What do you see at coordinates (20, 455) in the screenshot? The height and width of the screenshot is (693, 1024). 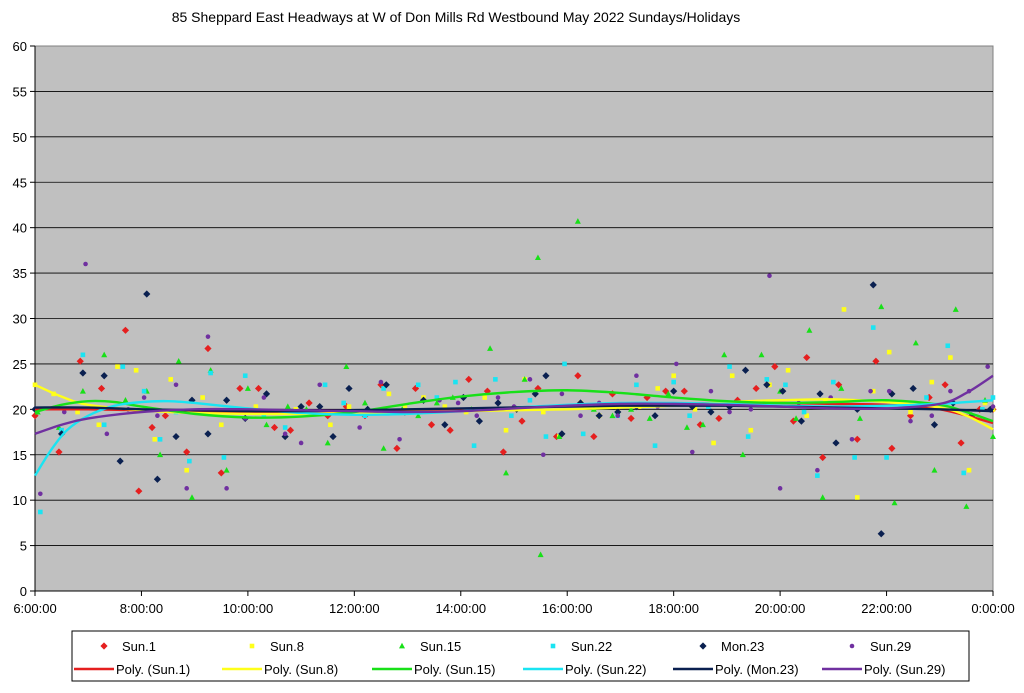 I see `y-tick-label: 15` at bounding box center [20, 455].